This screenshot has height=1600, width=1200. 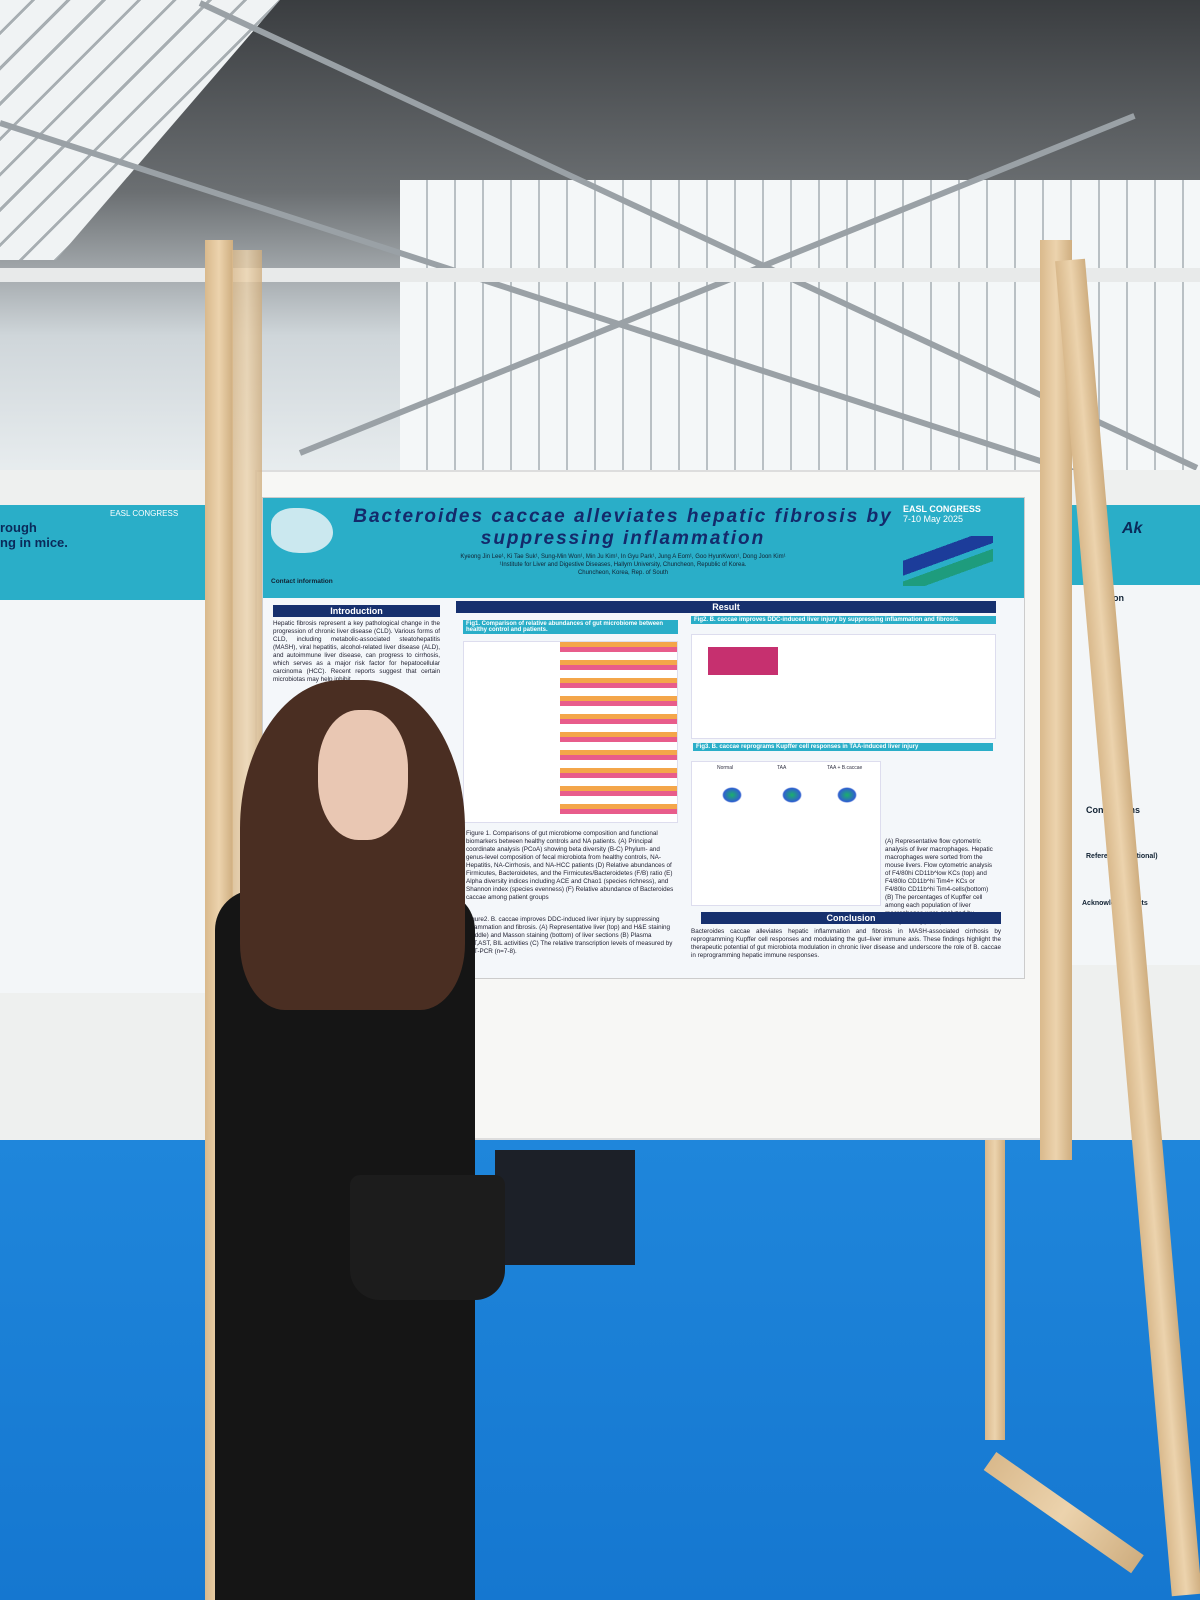 I want to click on fig3-flow-plots: Normal TAA TAA + B.caccae, so click(x=786, y=833).